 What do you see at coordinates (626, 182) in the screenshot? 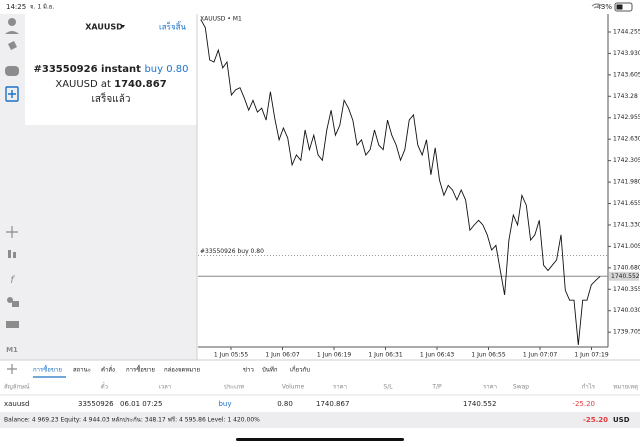
I see `y-tick-label: 1741.980` at bounding box center [626, 182].